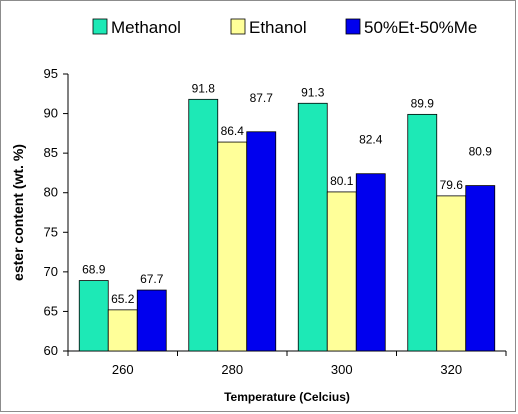 The image size is (518, 414). Describe the element at coordinates (232, 369) in the screenshot. I see `x-tick-label: 280` at that location.